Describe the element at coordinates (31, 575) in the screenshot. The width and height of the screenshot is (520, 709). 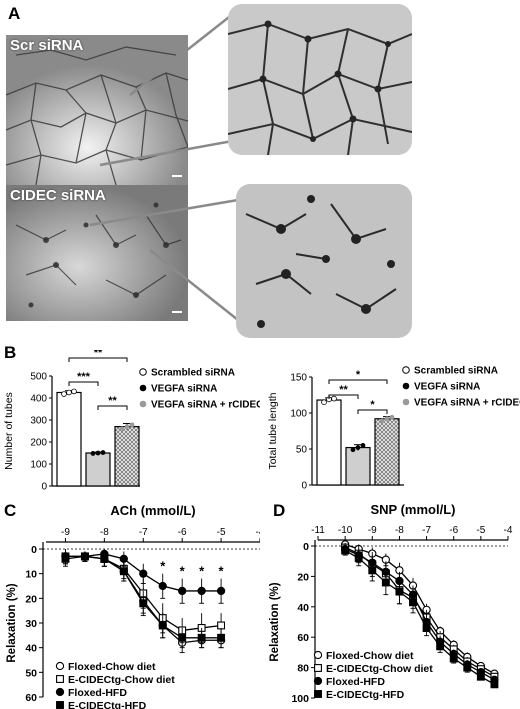
I see `y-tick-label: 10` at that location.